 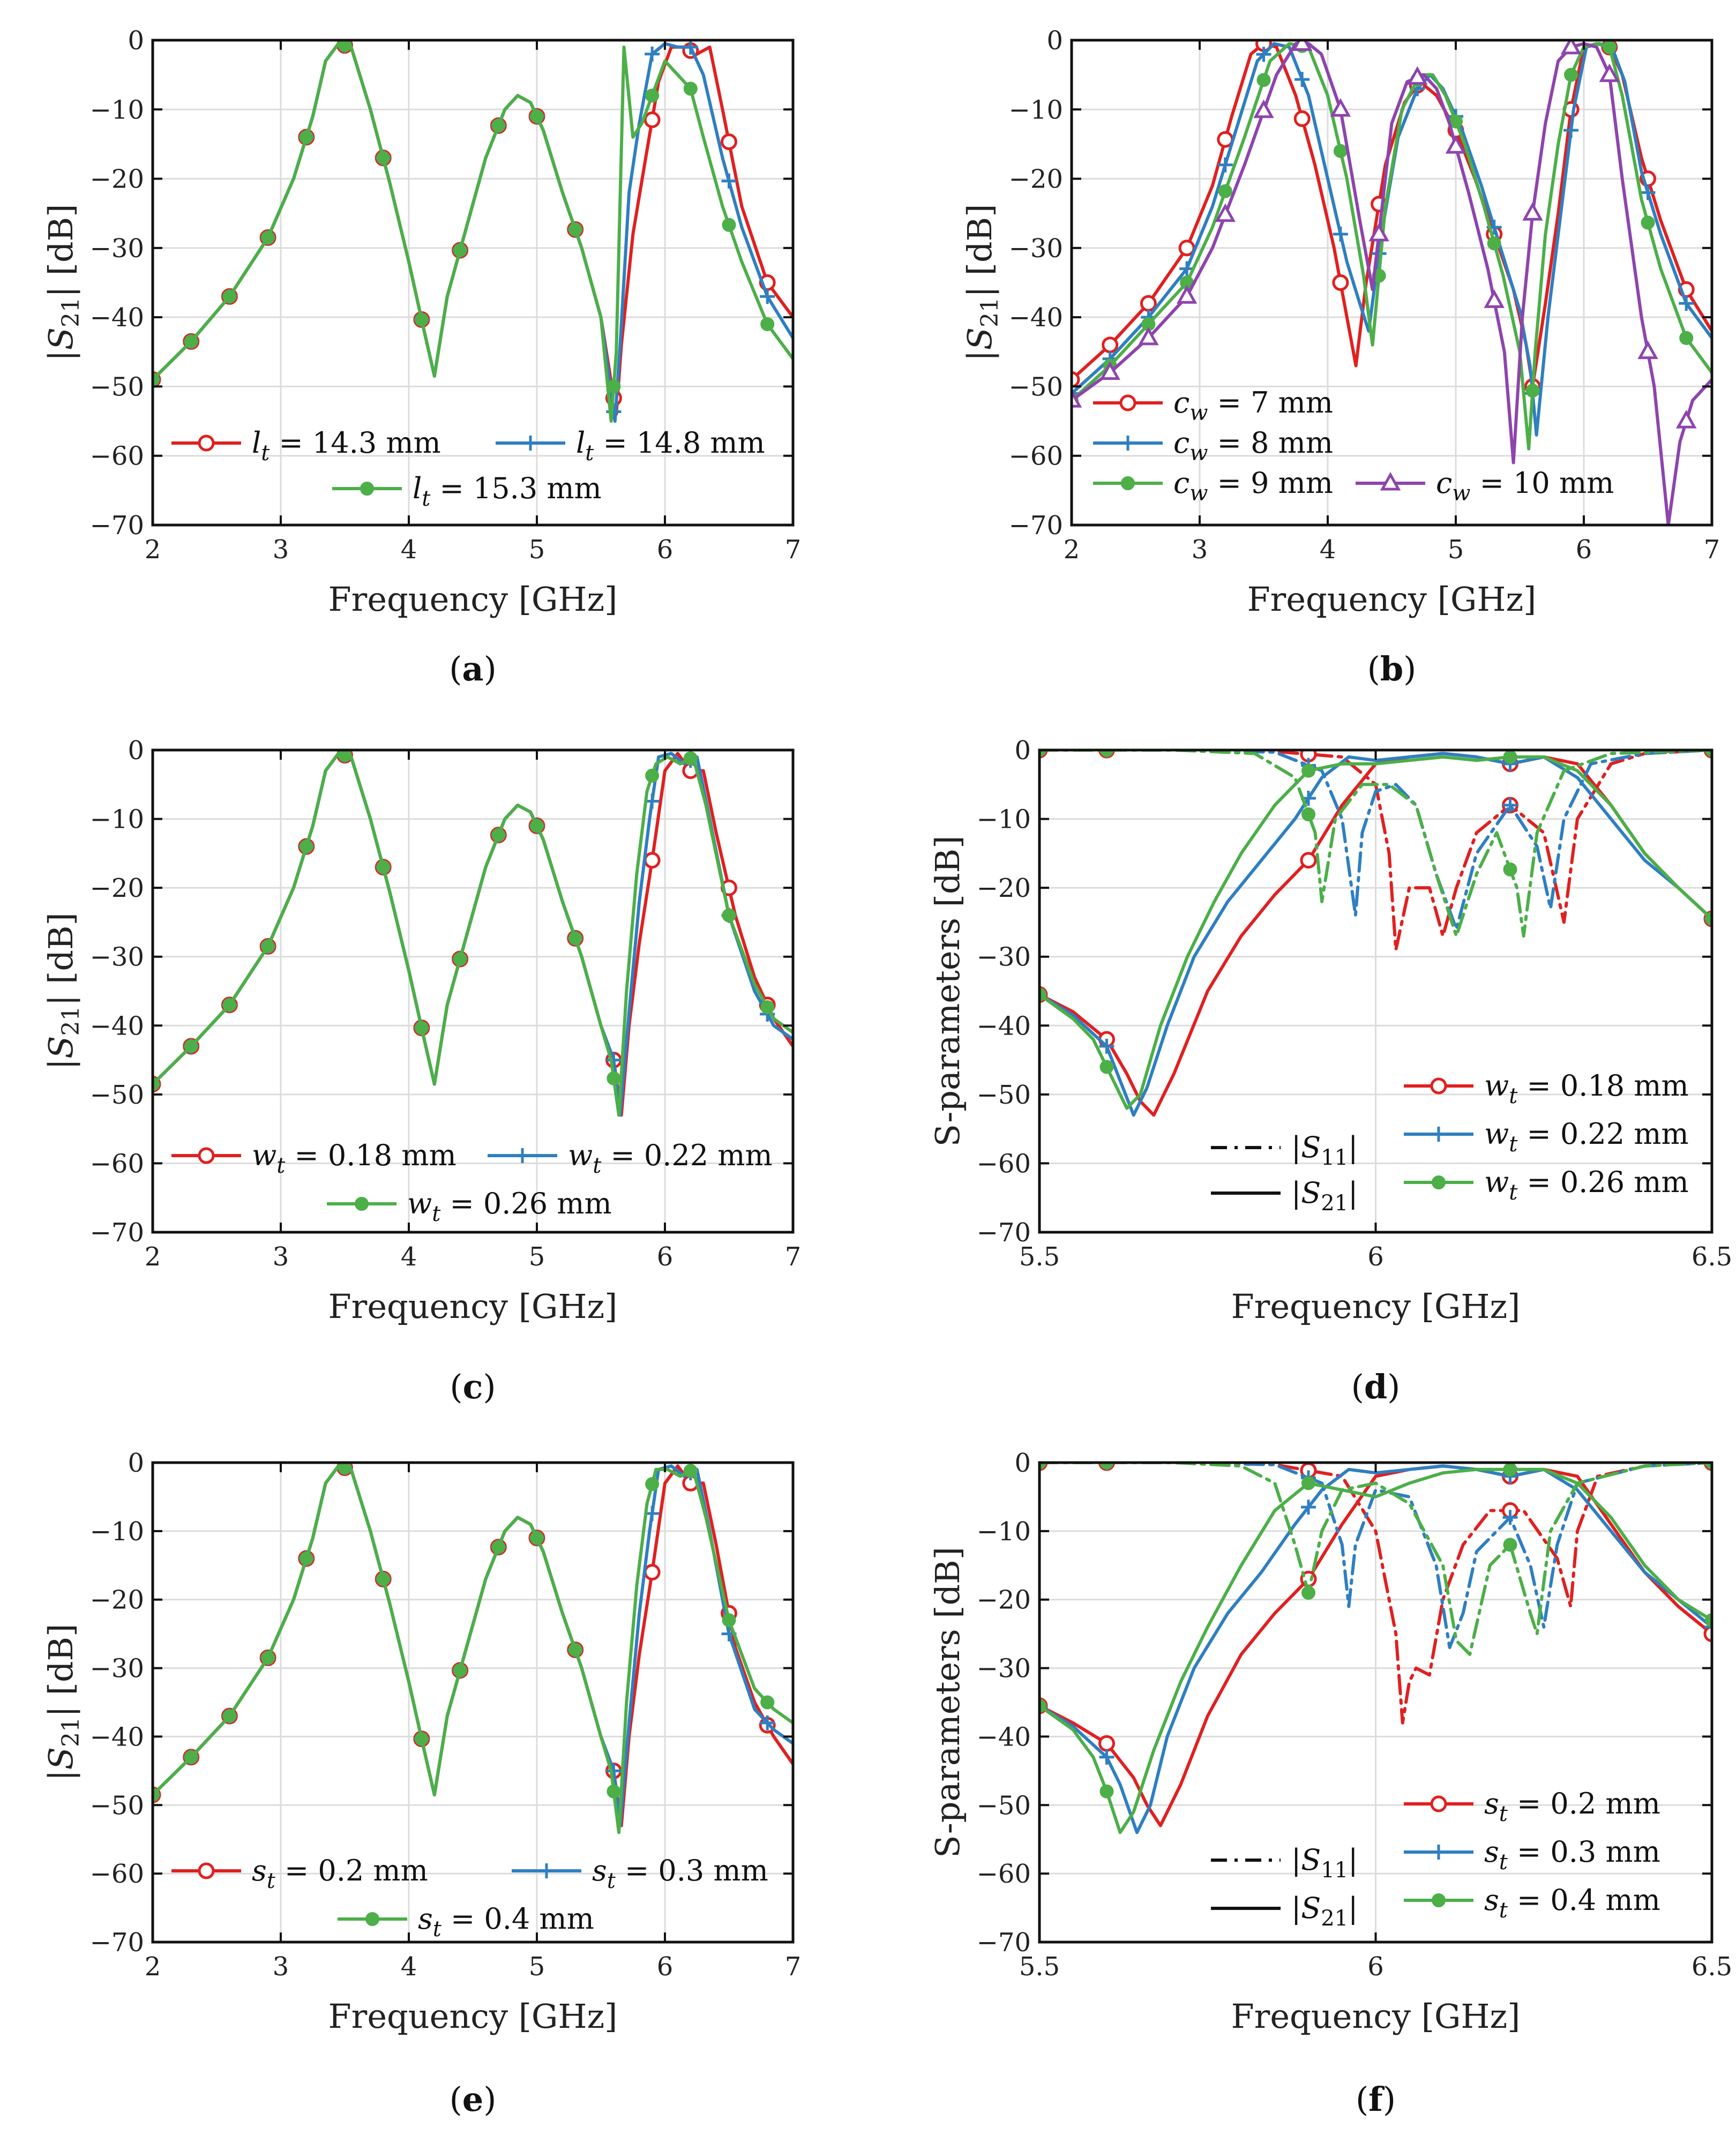 I want to click on legend-label: st = 0.3 mm, so click(x=680, y=1873).